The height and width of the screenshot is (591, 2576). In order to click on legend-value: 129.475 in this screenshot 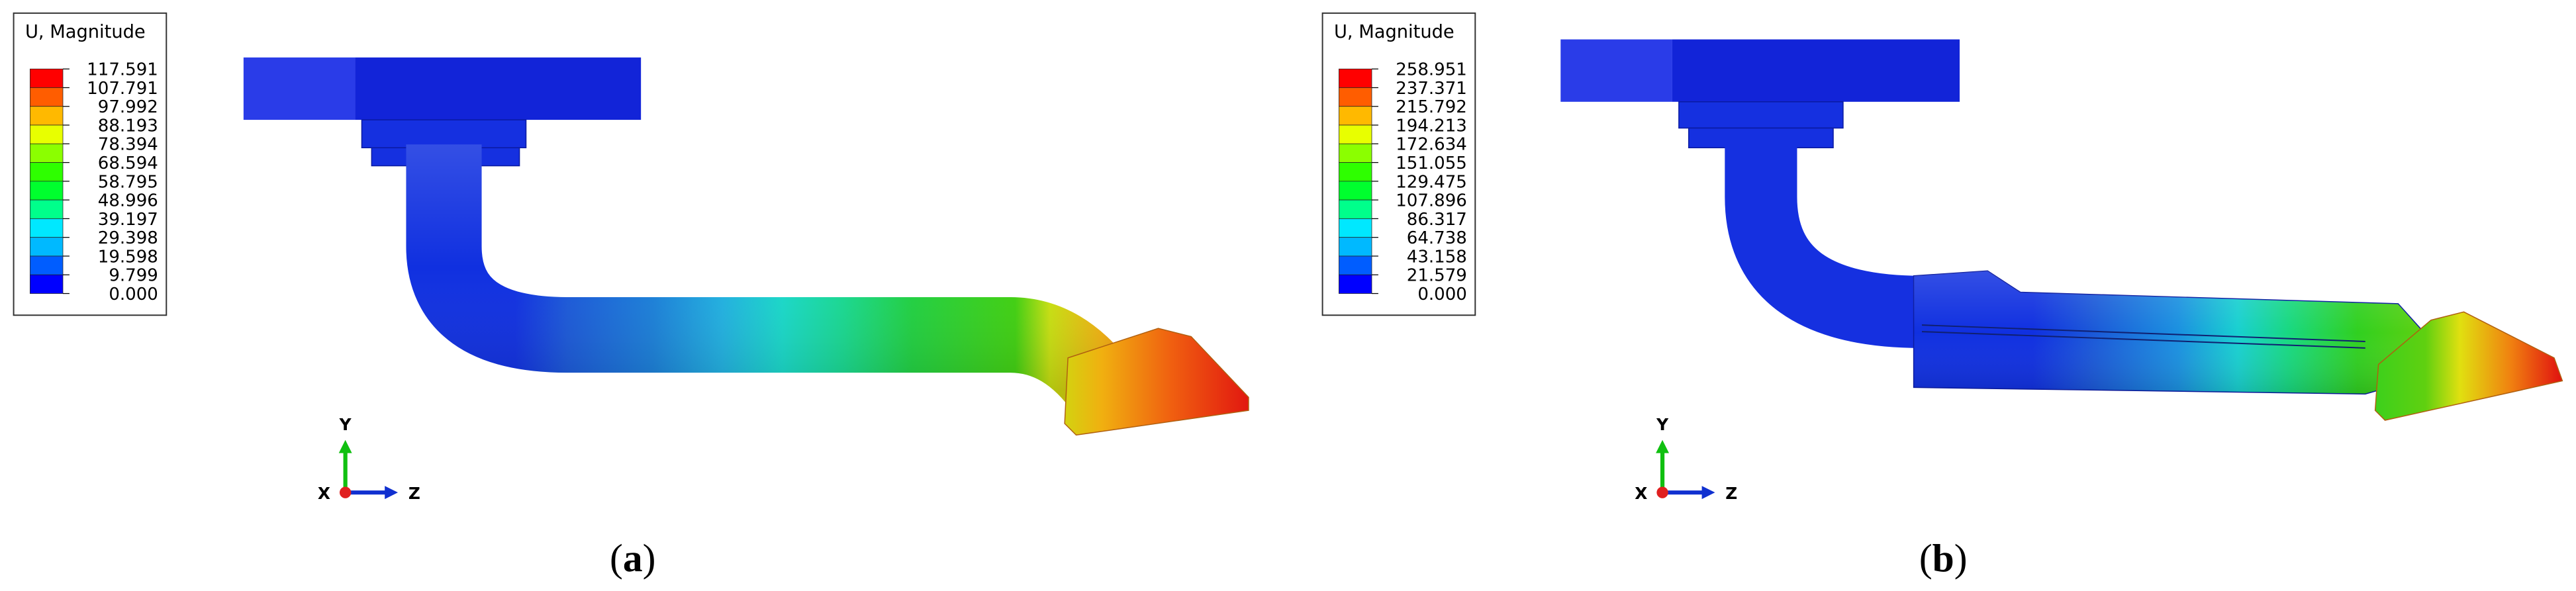, I will do `click(1431, 182)`.